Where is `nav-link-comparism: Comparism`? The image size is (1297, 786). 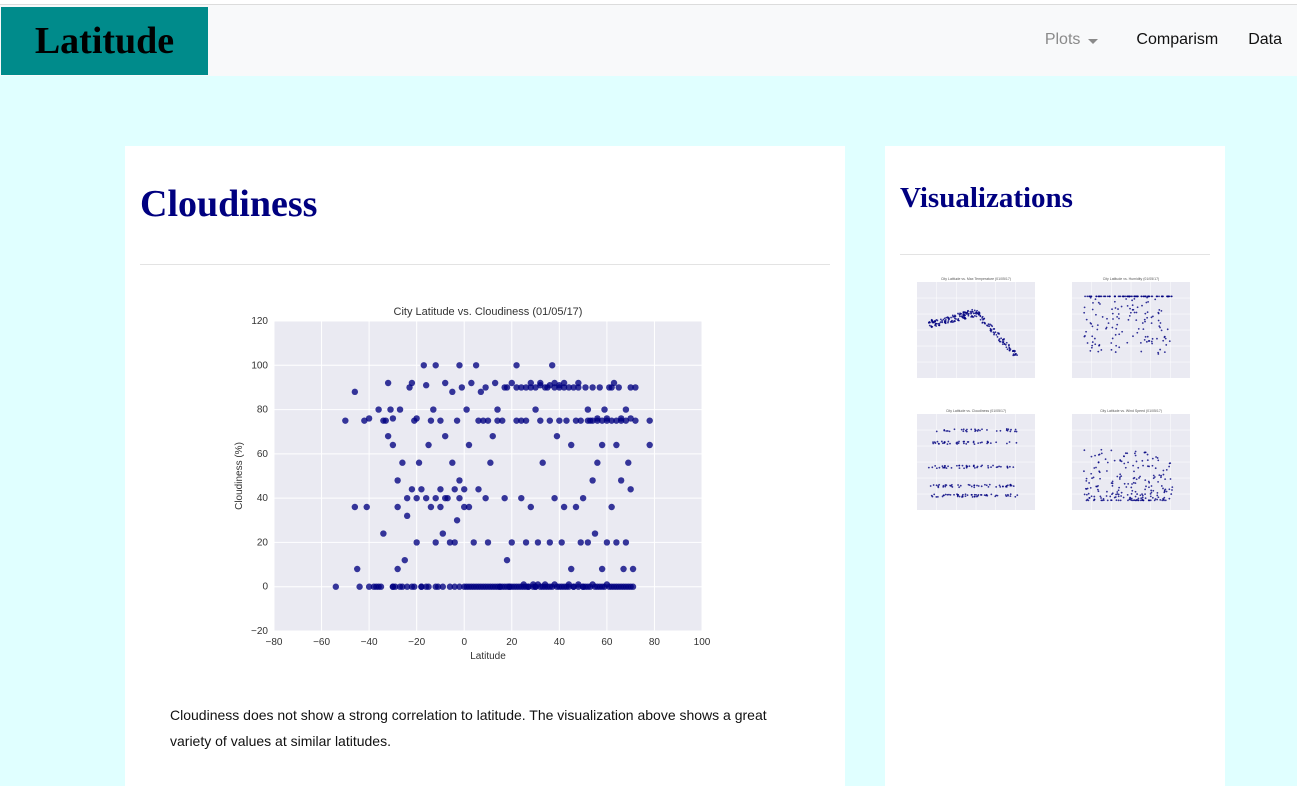
nav-link-comparism: Comparism is located at coordinates (1177, 39).